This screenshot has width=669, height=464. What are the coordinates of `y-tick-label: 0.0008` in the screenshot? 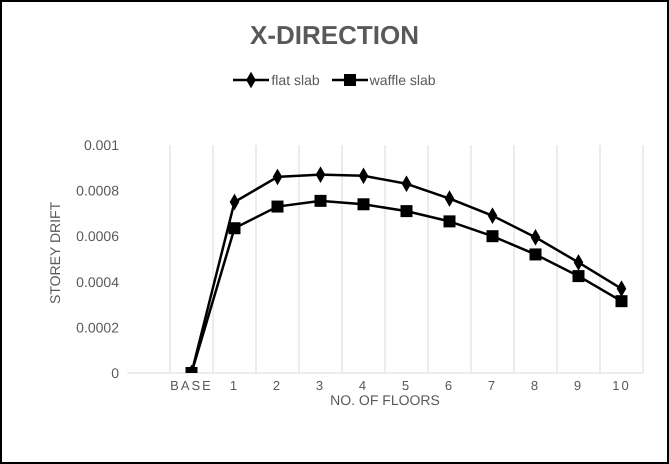 It's located at (98, 190).